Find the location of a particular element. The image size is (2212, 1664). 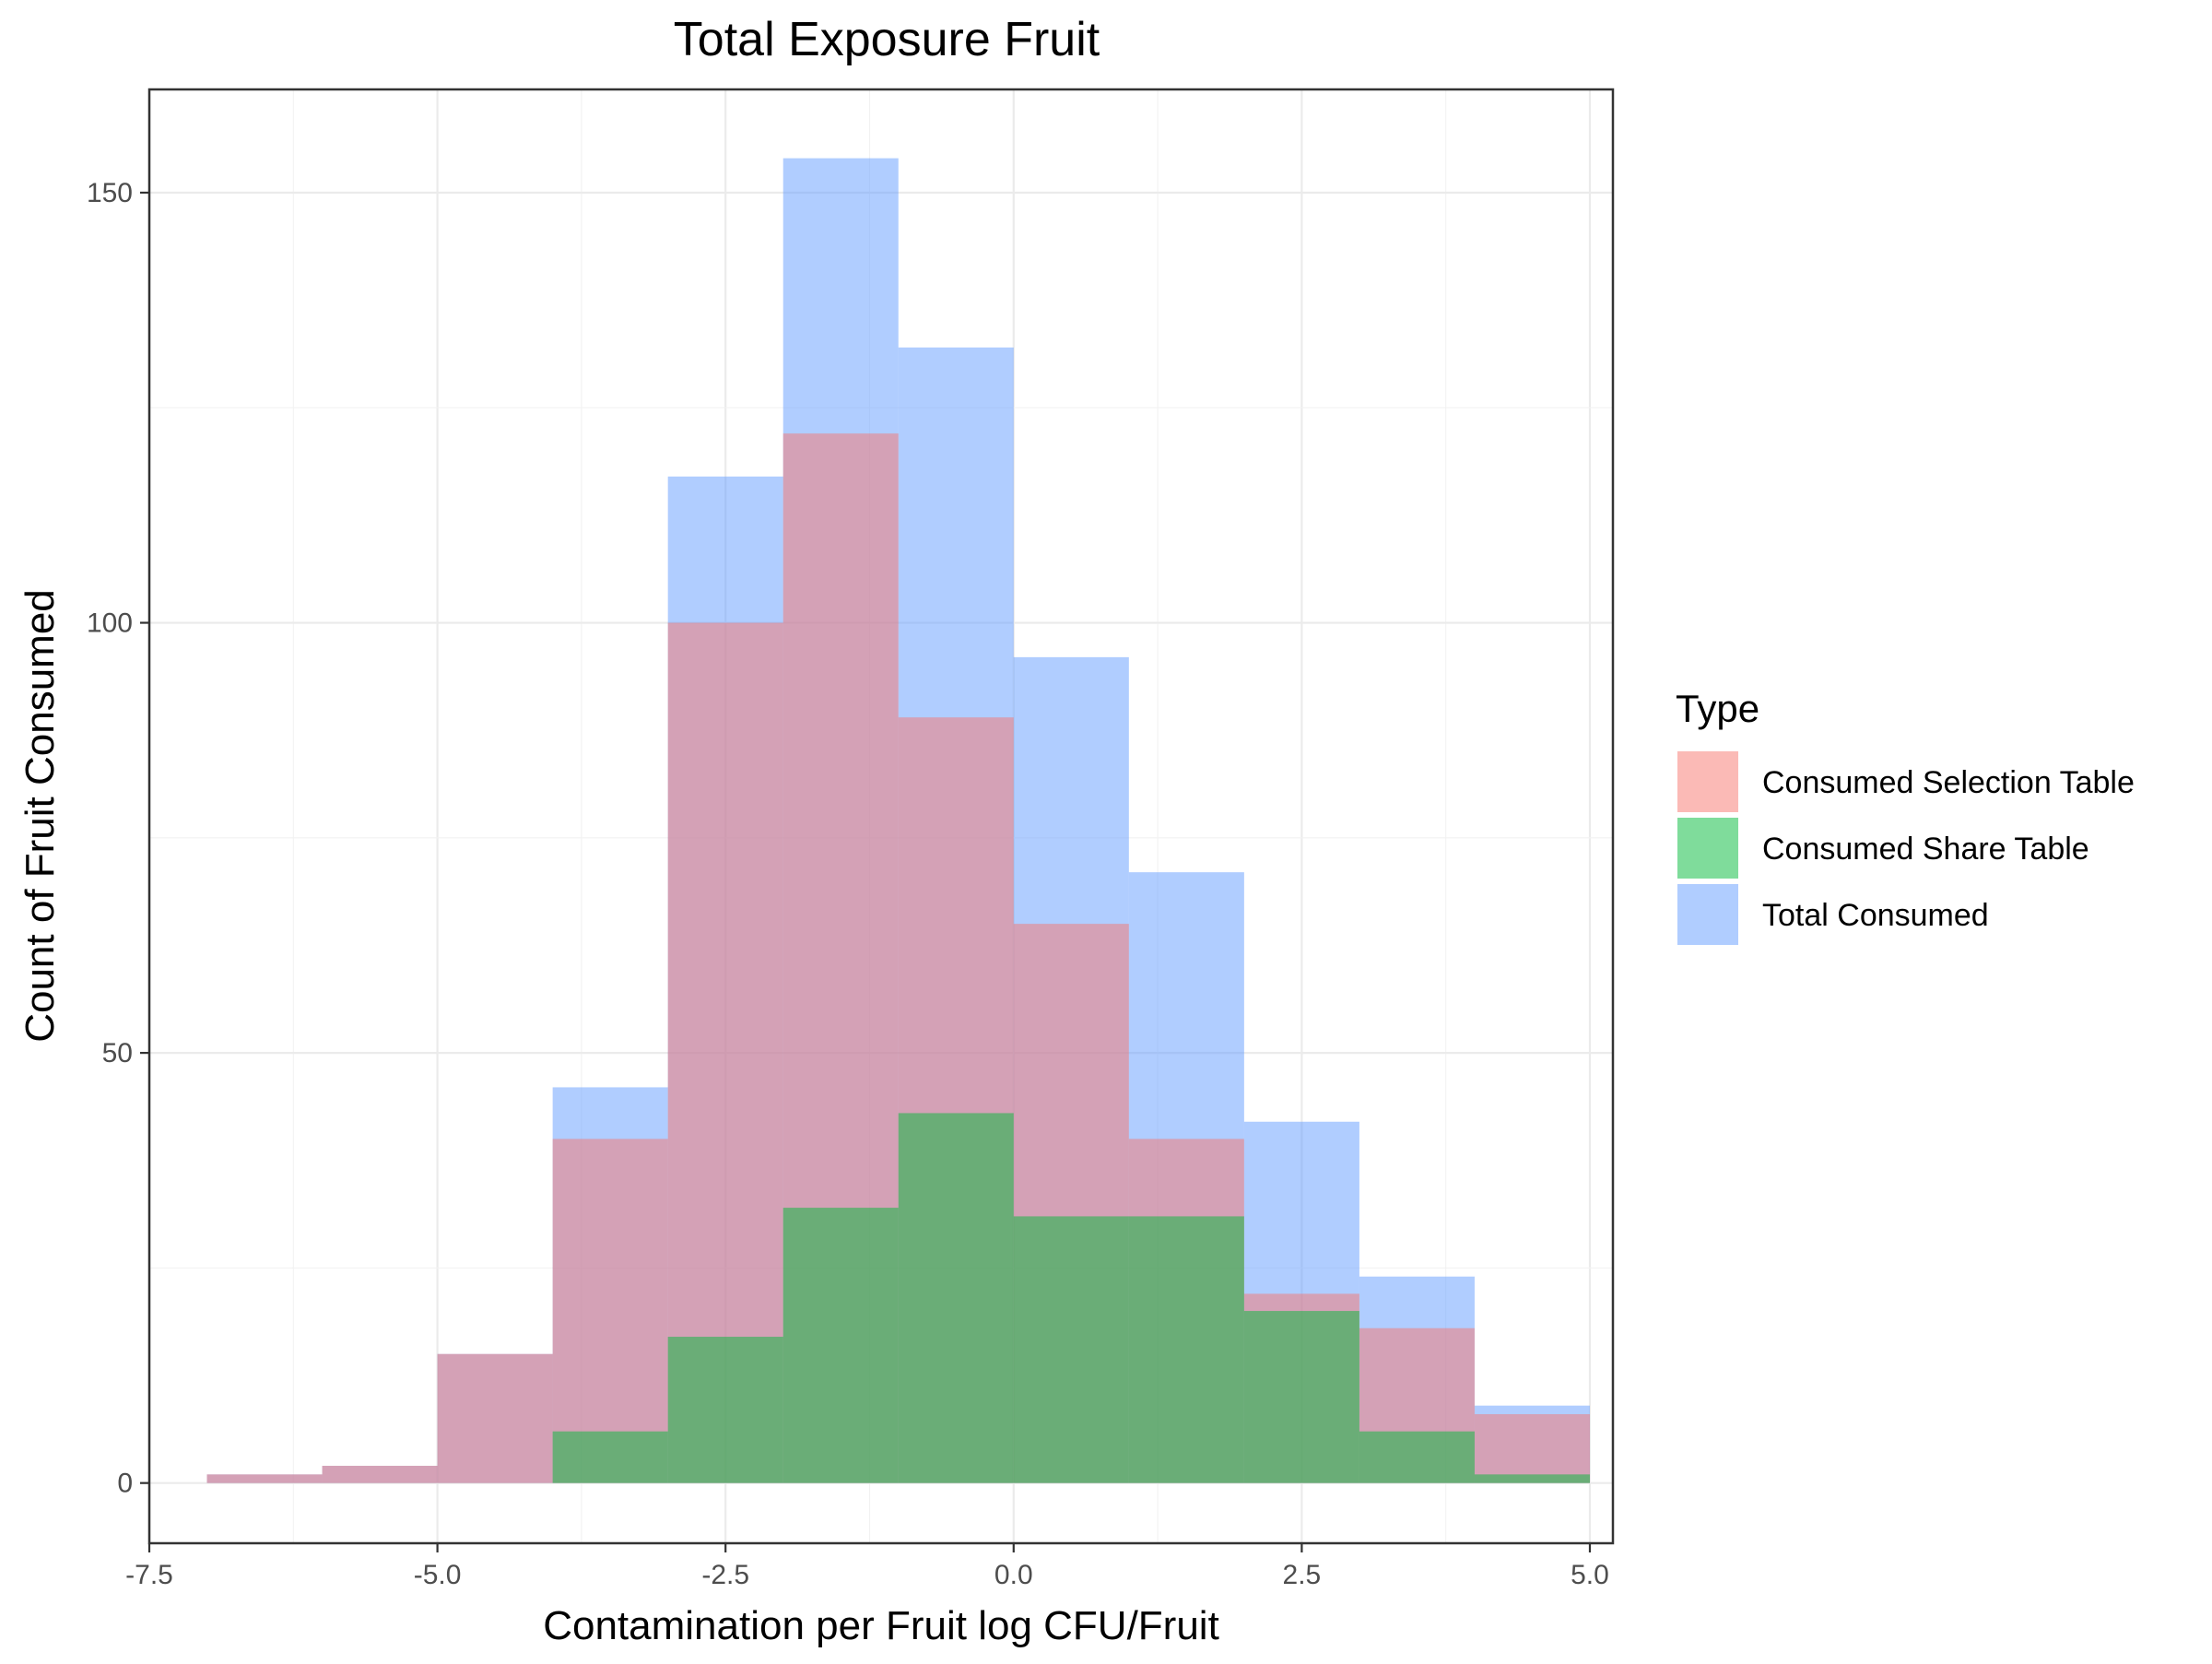

x-tick-label: -2.5 is located at coordinates (725, 1575).